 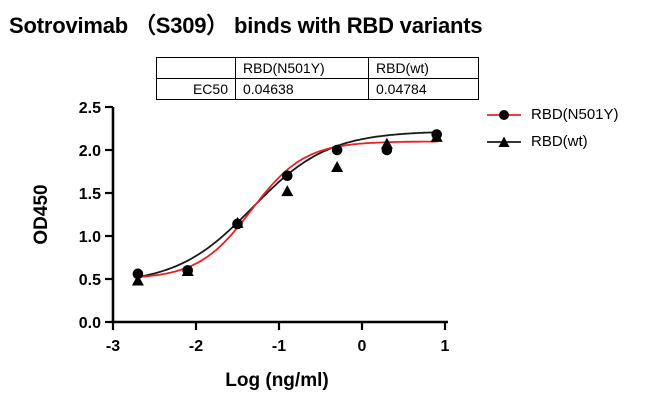 I want to click on legend-triangle, so click(x=504, y=141).